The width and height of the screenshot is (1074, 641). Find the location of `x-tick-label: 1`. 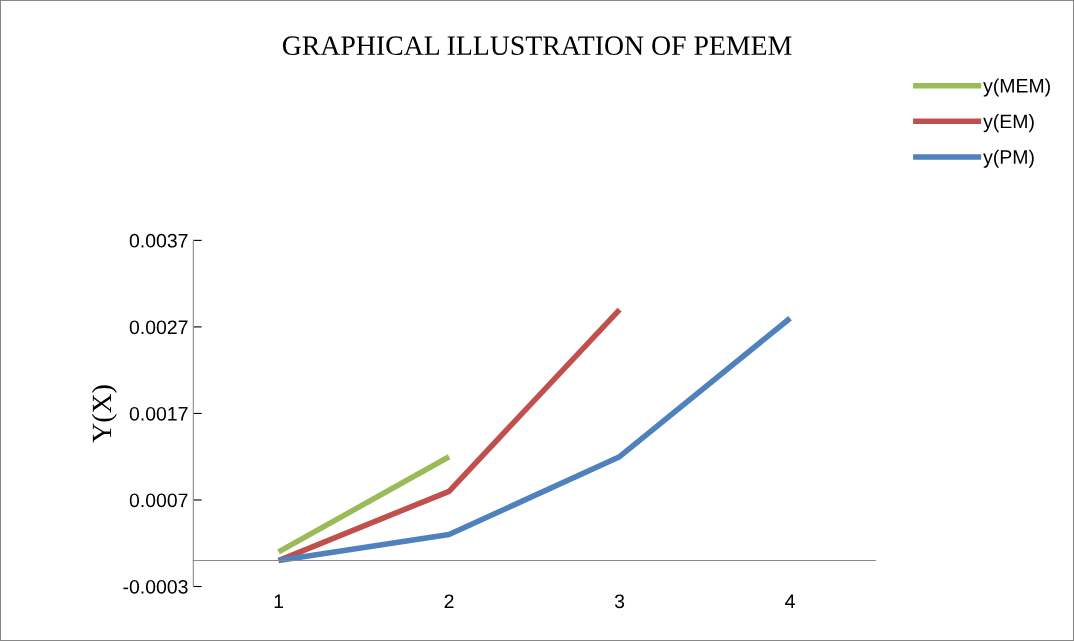

x-tick-label: 1 is located at coordinates (279, 601).